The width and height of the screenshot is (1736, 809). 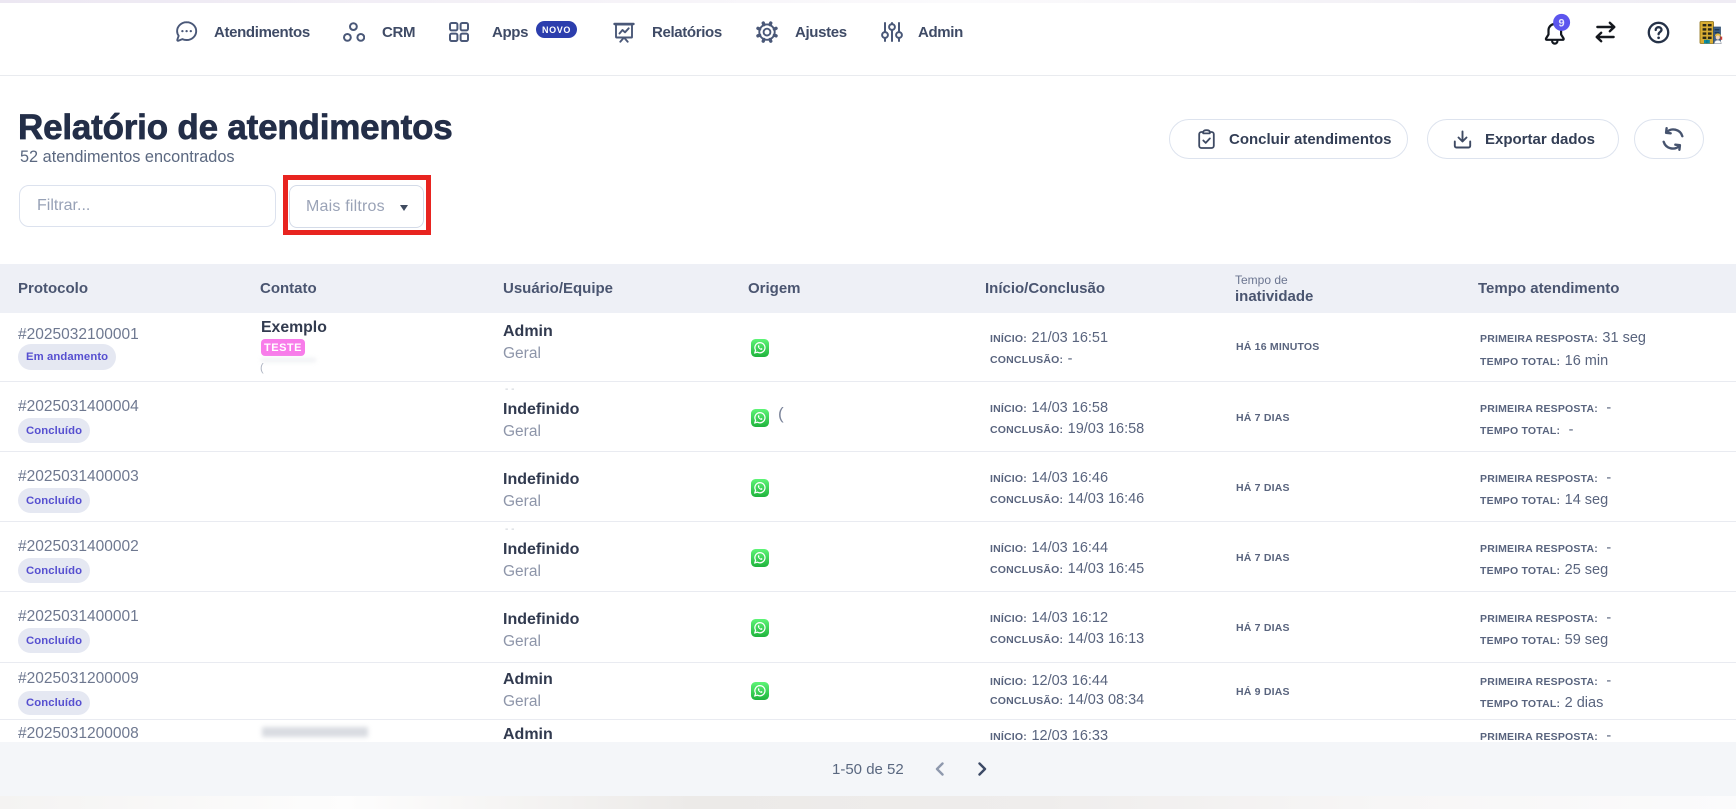 What do you see at coordinates (1562, 23) in the screenshot?
I see `svg-text: 9` at bounding box center [1562, 23].